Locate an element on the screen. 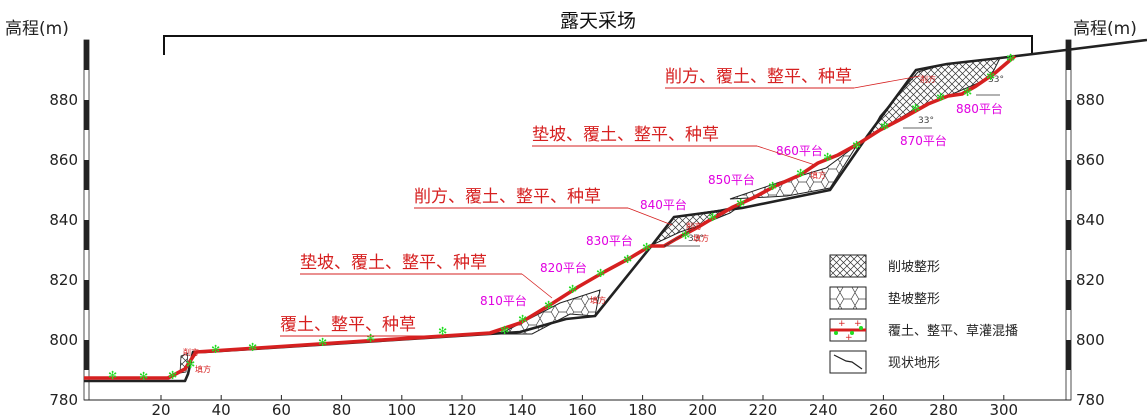 The image size is (1147, 417). angle-markers: 33° 33° 33° is located at coordinates (833, 161).